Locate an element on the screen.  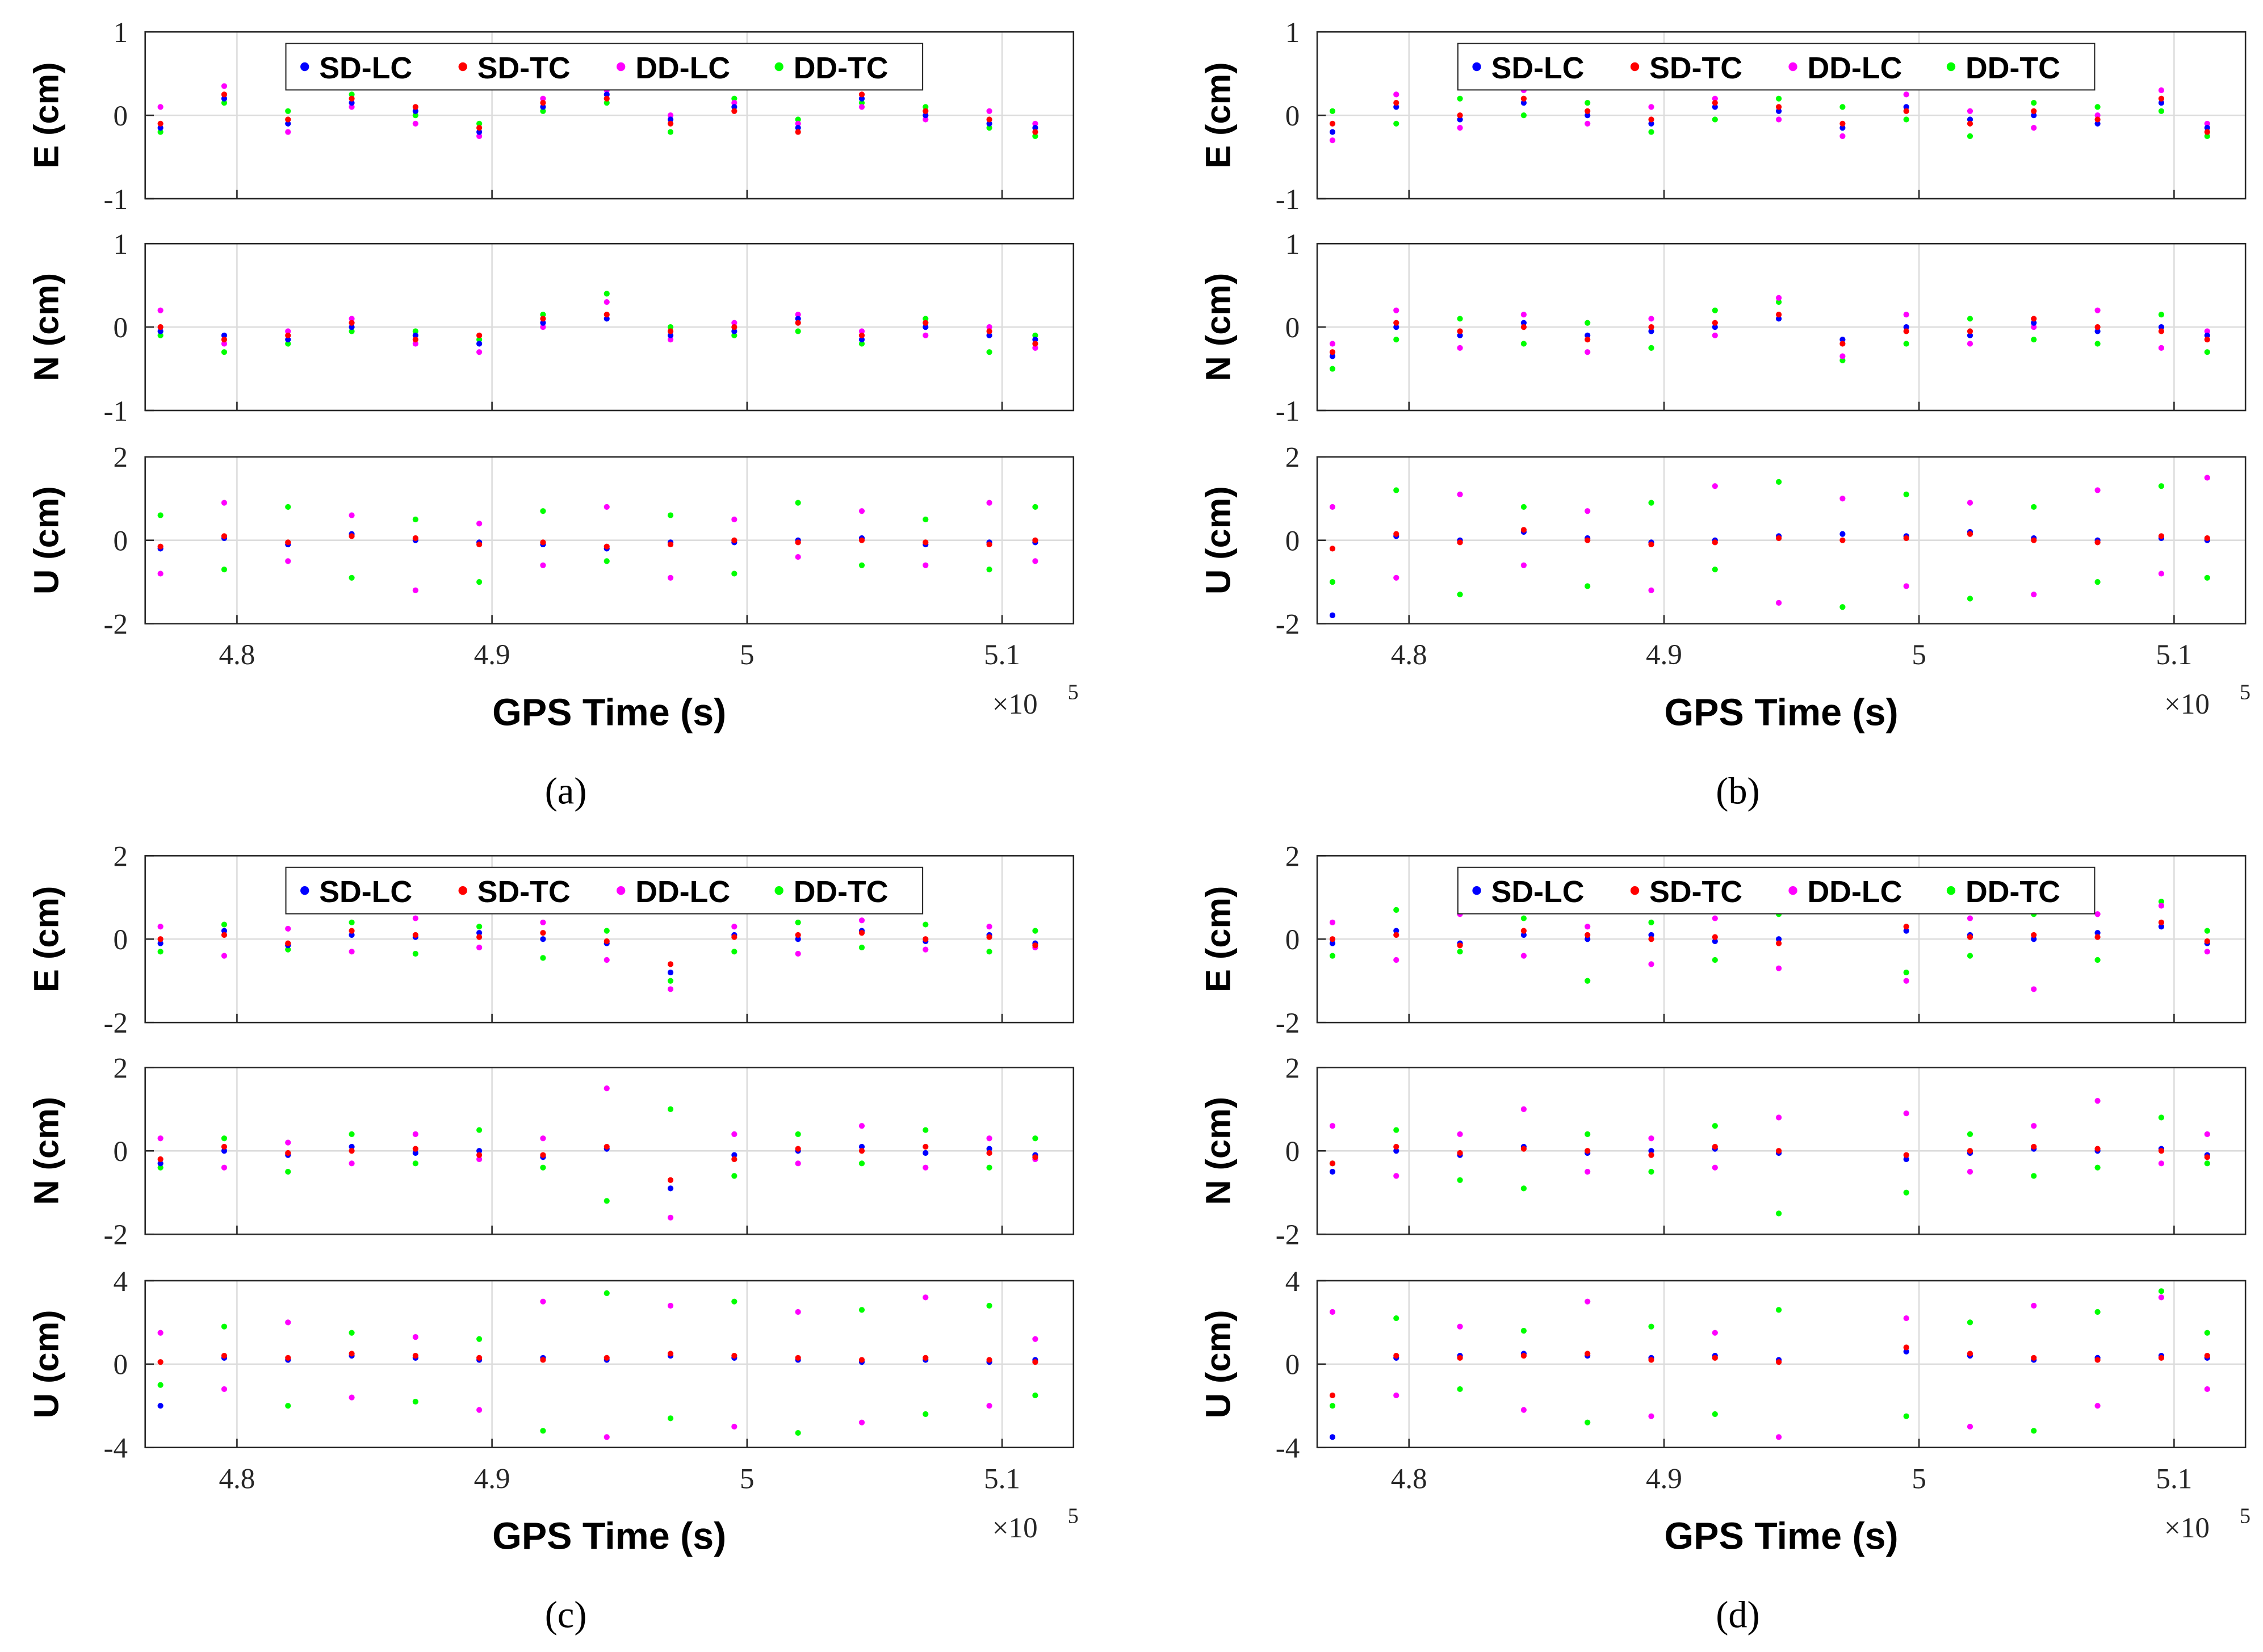
legend-label: DD-TC is located at coordinates (2013, 68).